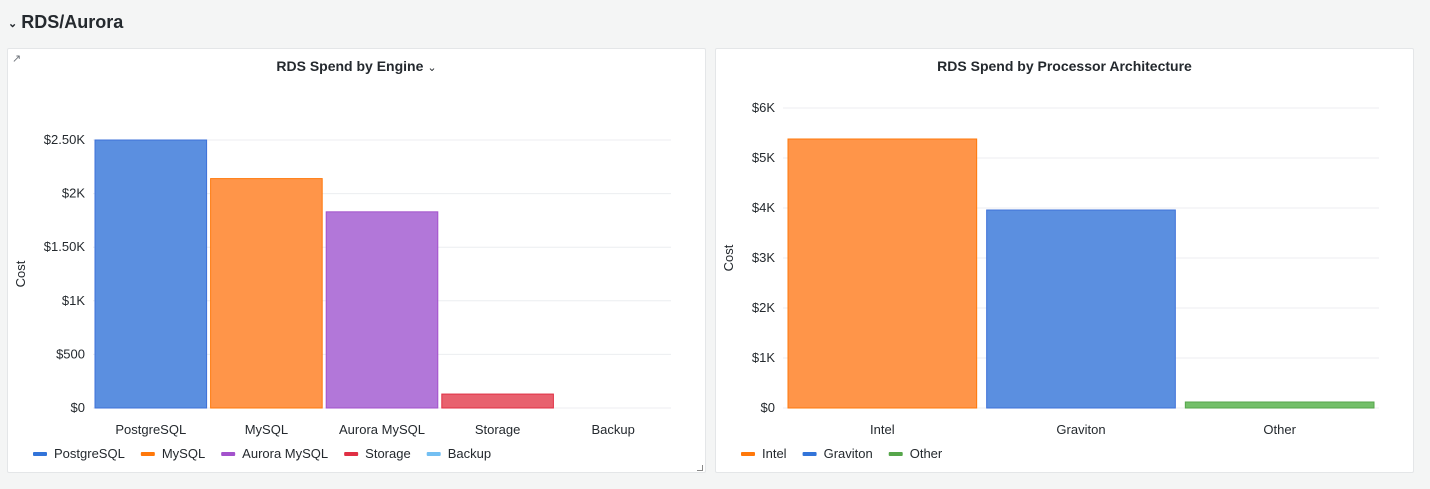  I want to click on bar-aurora-mysql, so click(382, 310).